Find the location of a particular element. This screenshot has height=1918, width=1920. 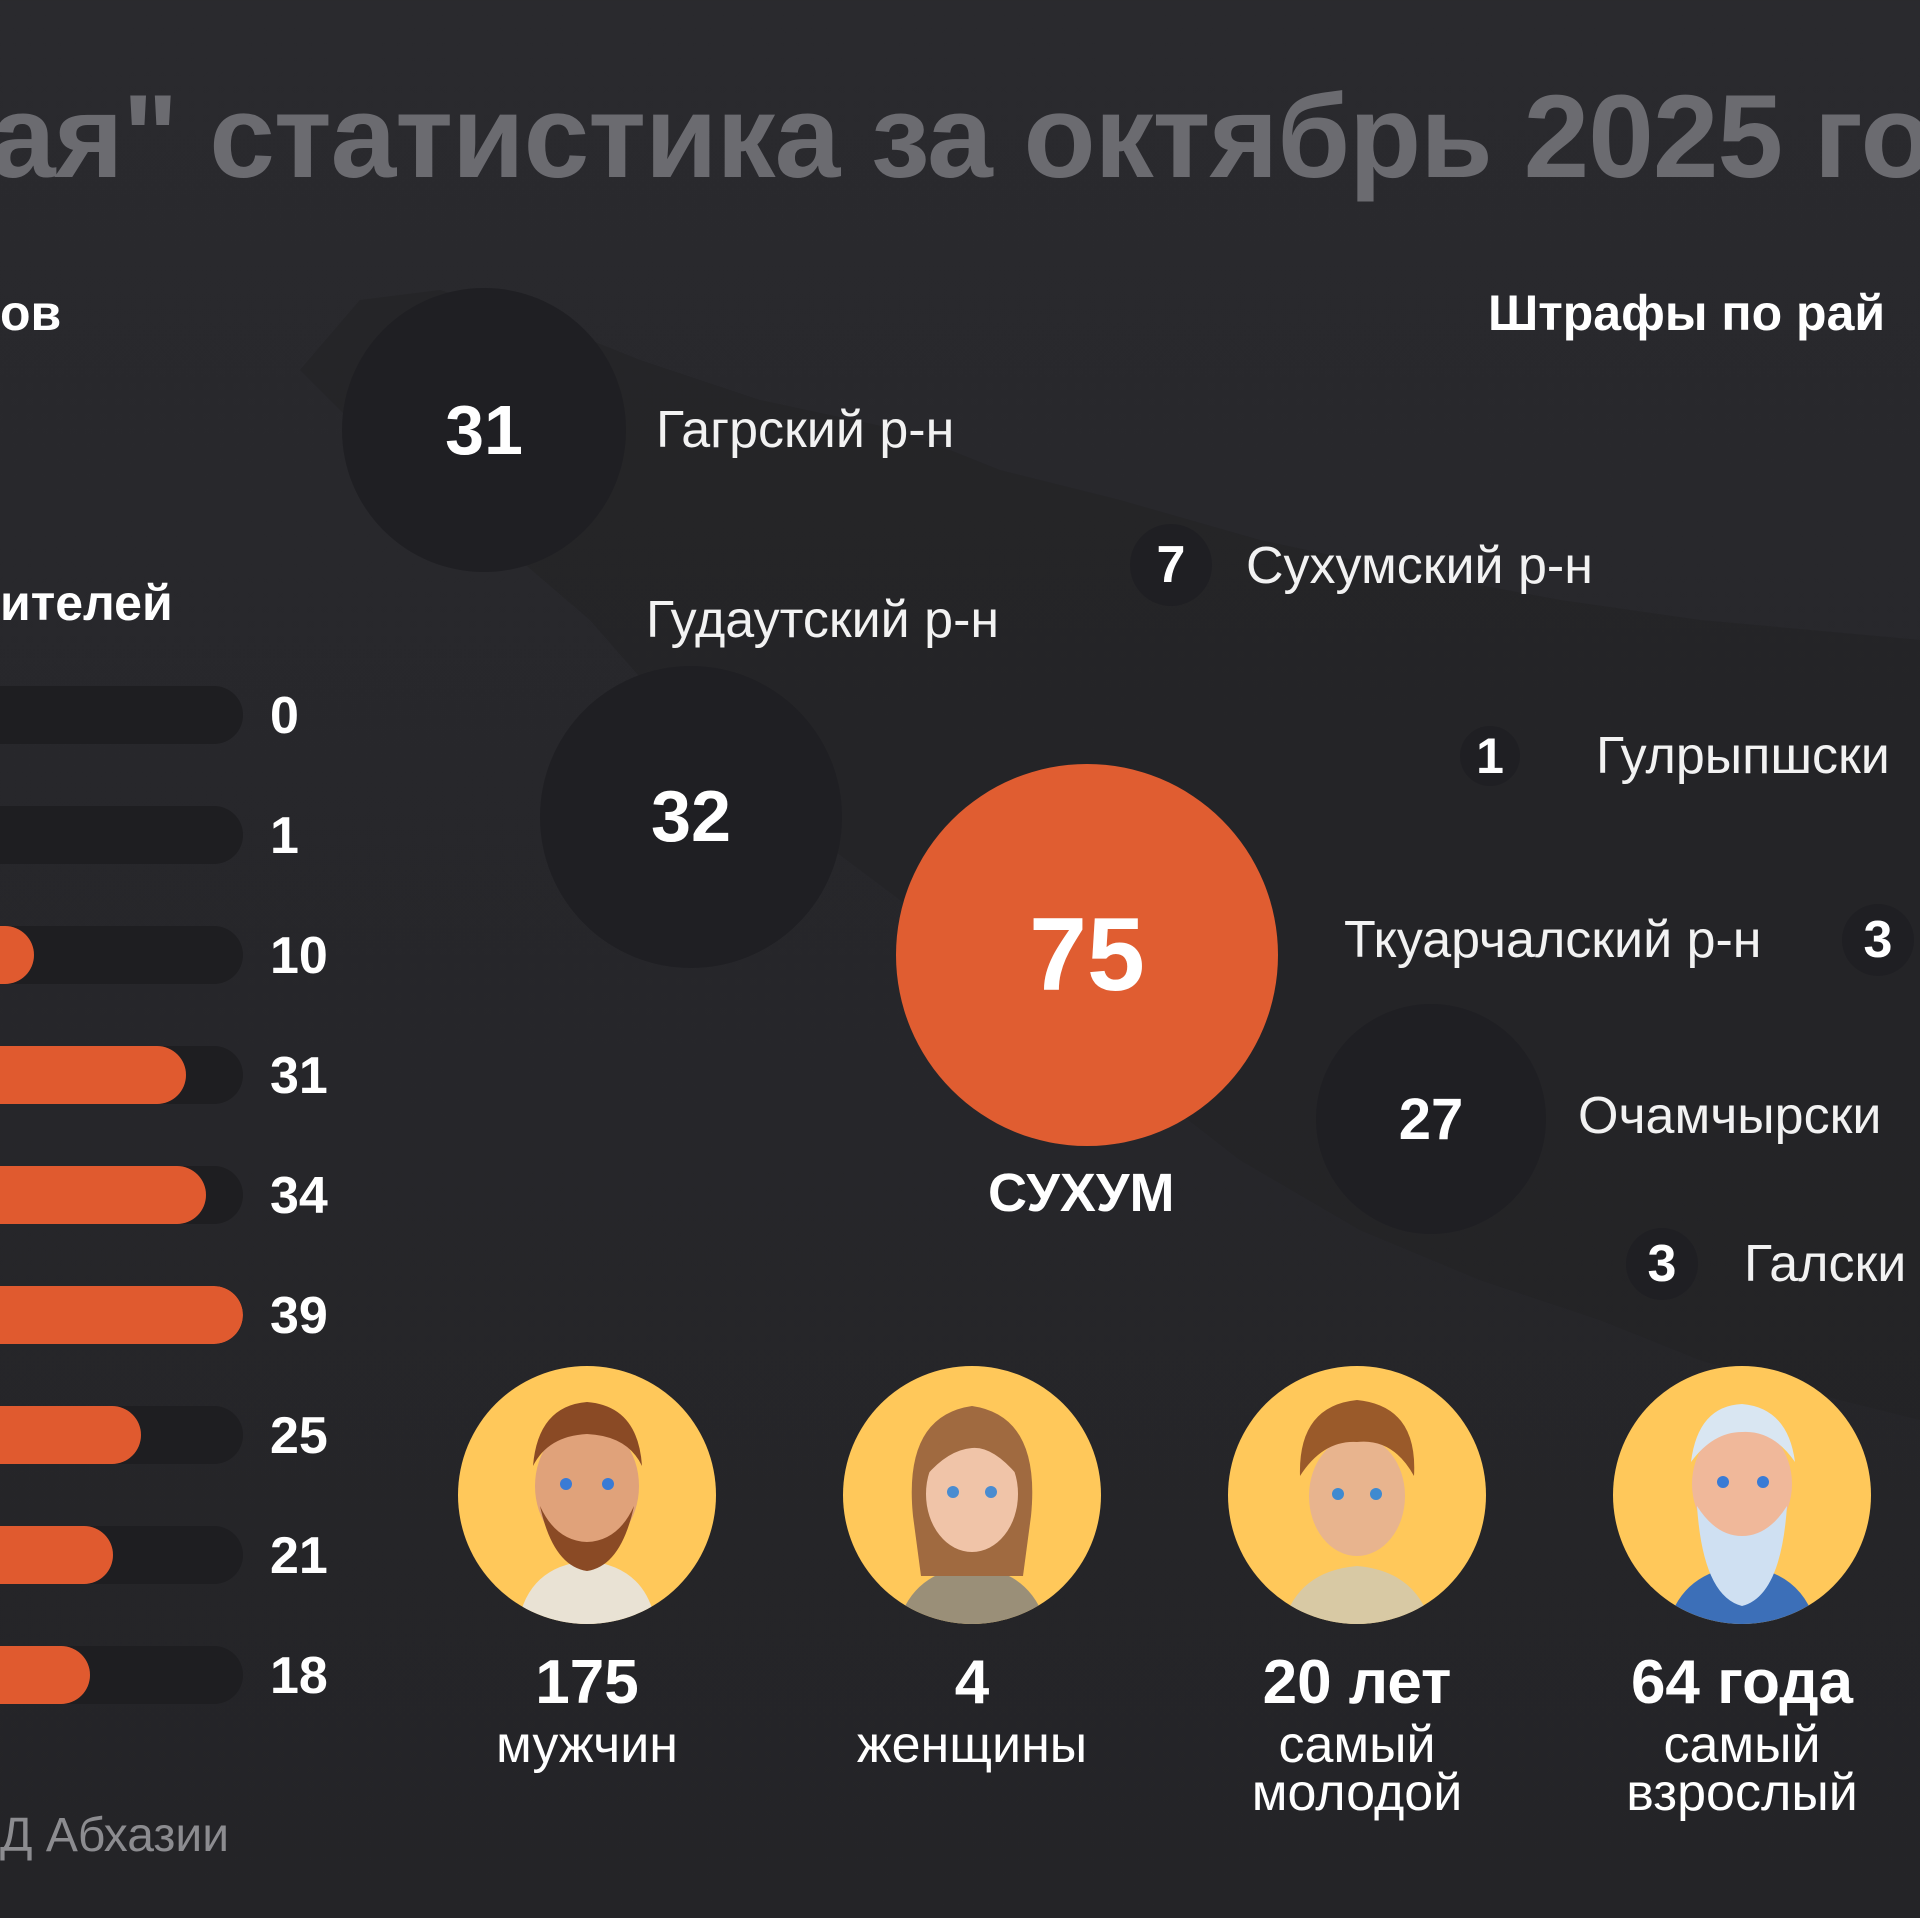

tkuarchal-circle: 3 is located at coordinates (1878, 940).